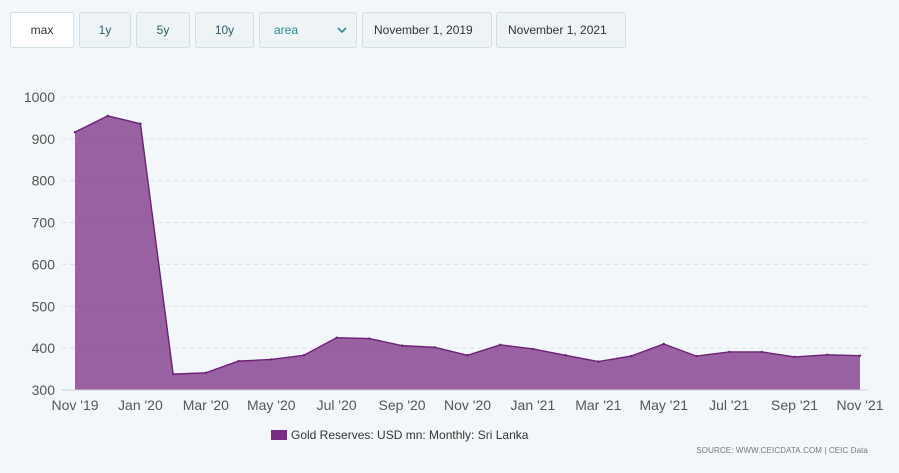 The width and height of the screenshot is (899, 473). Describe the element at coordinates (467, 405) in the screenshot. I see `x-tick-label: Nov '20` at that location.